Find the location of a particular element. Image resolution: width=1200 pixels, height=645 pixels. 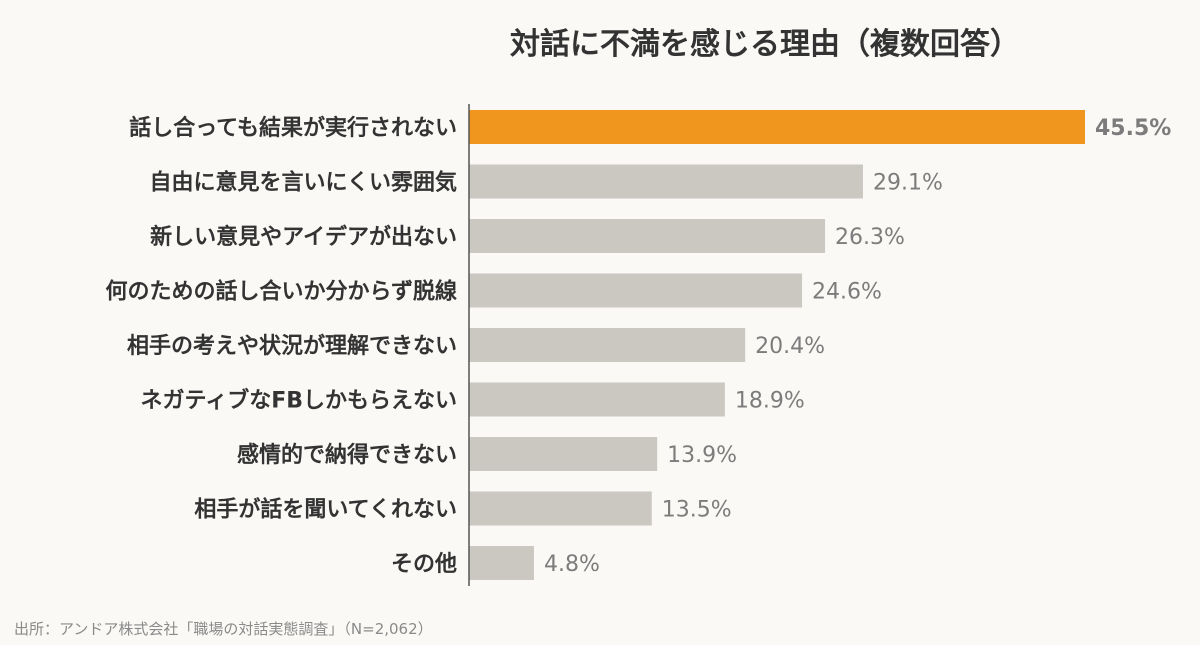

value-label-1: 45.5% is located at coordinates (1133, 128).